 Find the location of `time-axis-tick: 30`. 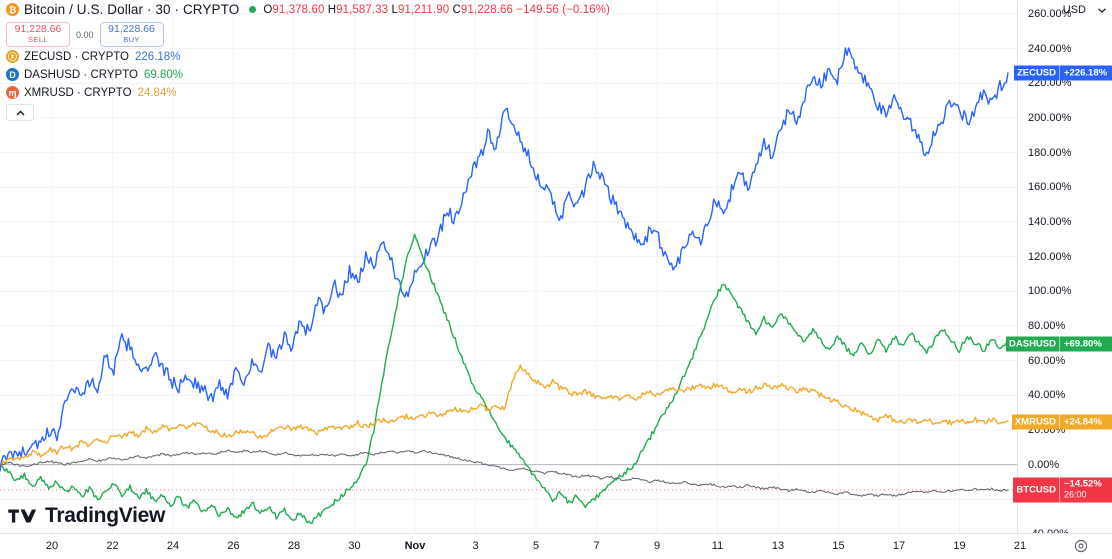

time-axis-tick: 30 is located at coordinates (354, 546).